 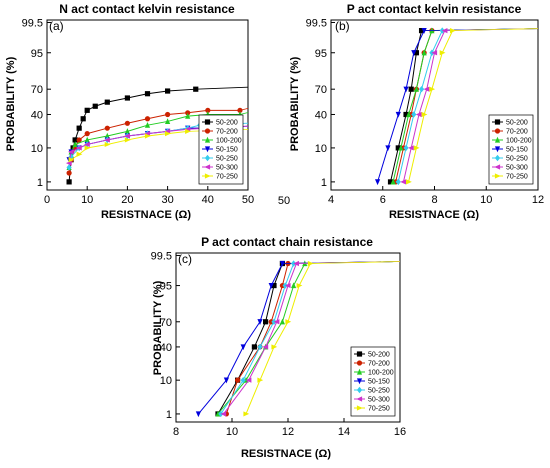 What do you see at coordinates (434, 9) in the screenshot?
I see `chart-title: P act contact kelvin resistance` at bounding box center [434, 9].